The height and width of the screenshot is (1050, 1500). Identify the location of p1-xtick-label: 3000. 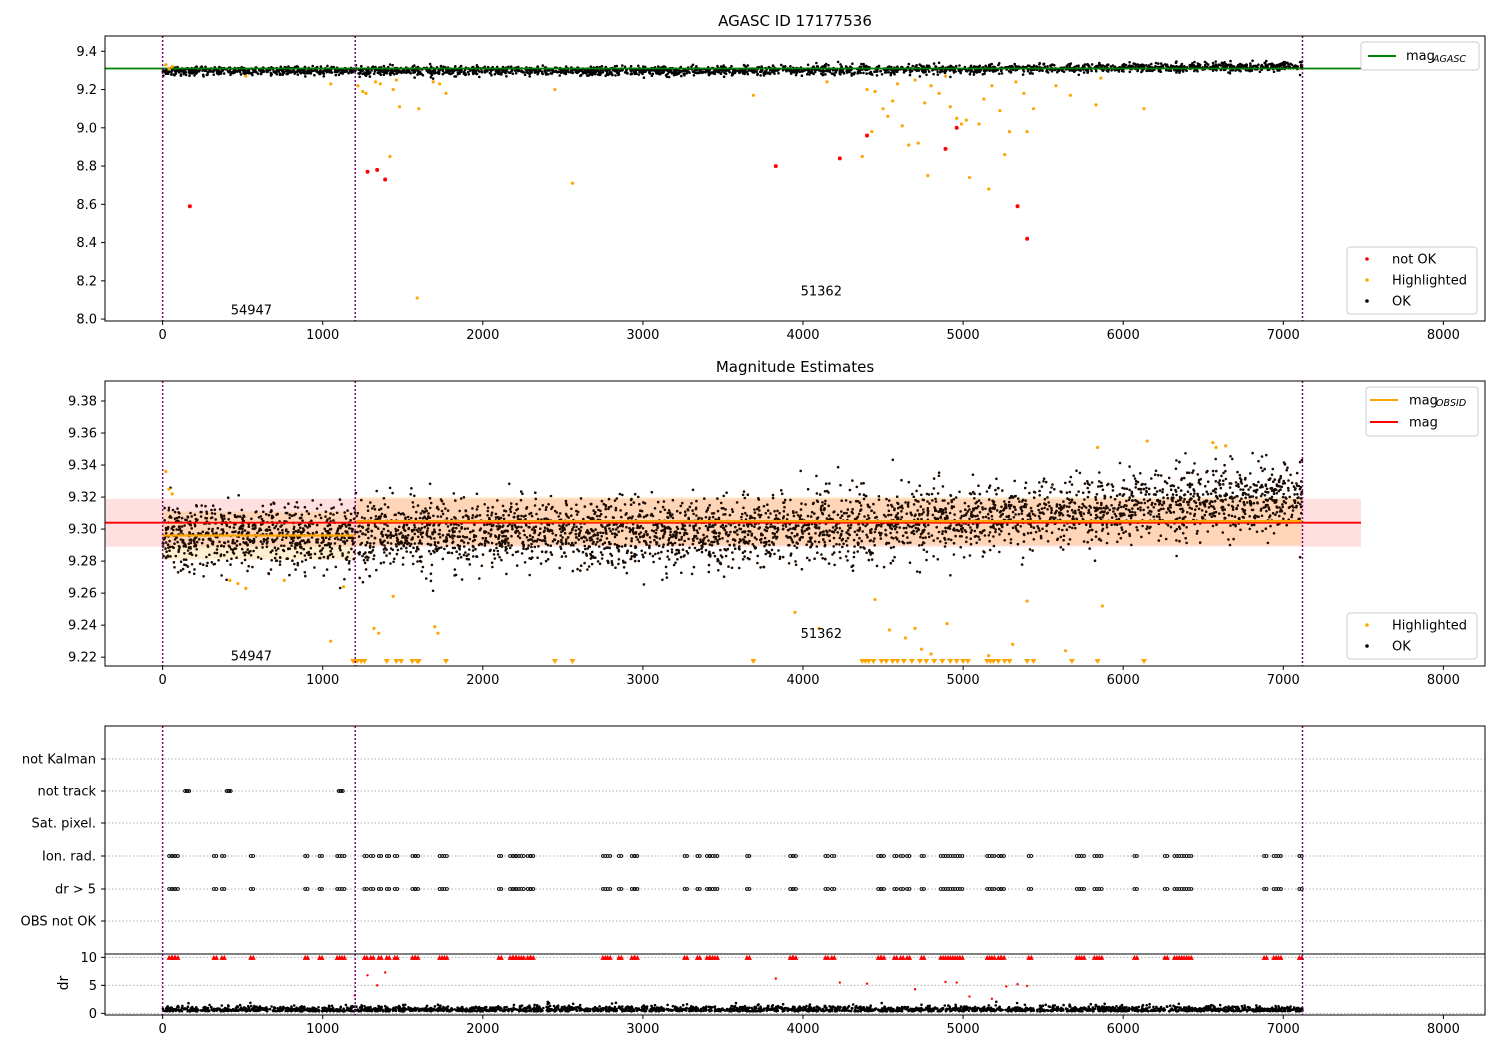
(642, 335).